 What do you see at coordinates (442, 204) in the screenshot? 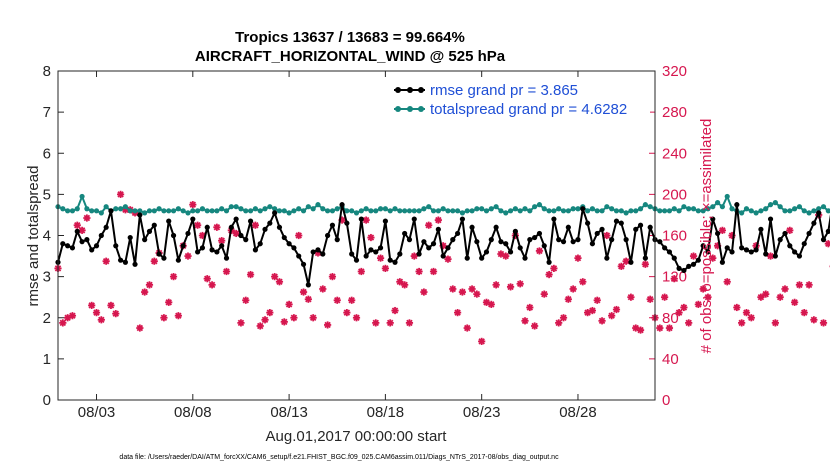
I see `totalspread-series` at bounding box center [442, 204].